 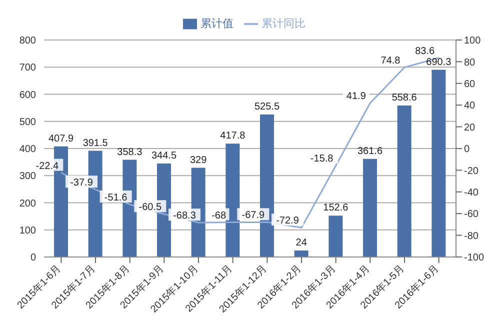 I want to click on data-label: 83.6, so click(x=425, y=51).